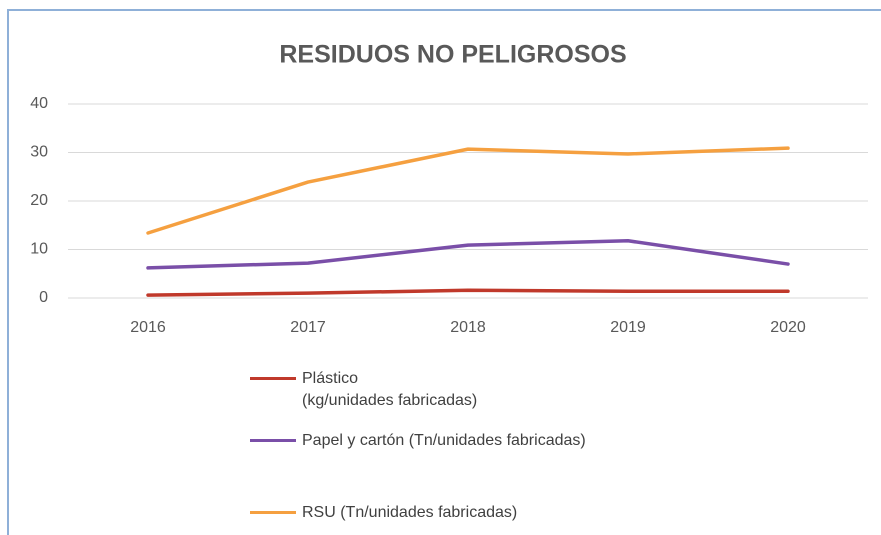  Describe the element at coordinates (39, 103) in the screenshot. I see `y-tick-label: 40` at that location.